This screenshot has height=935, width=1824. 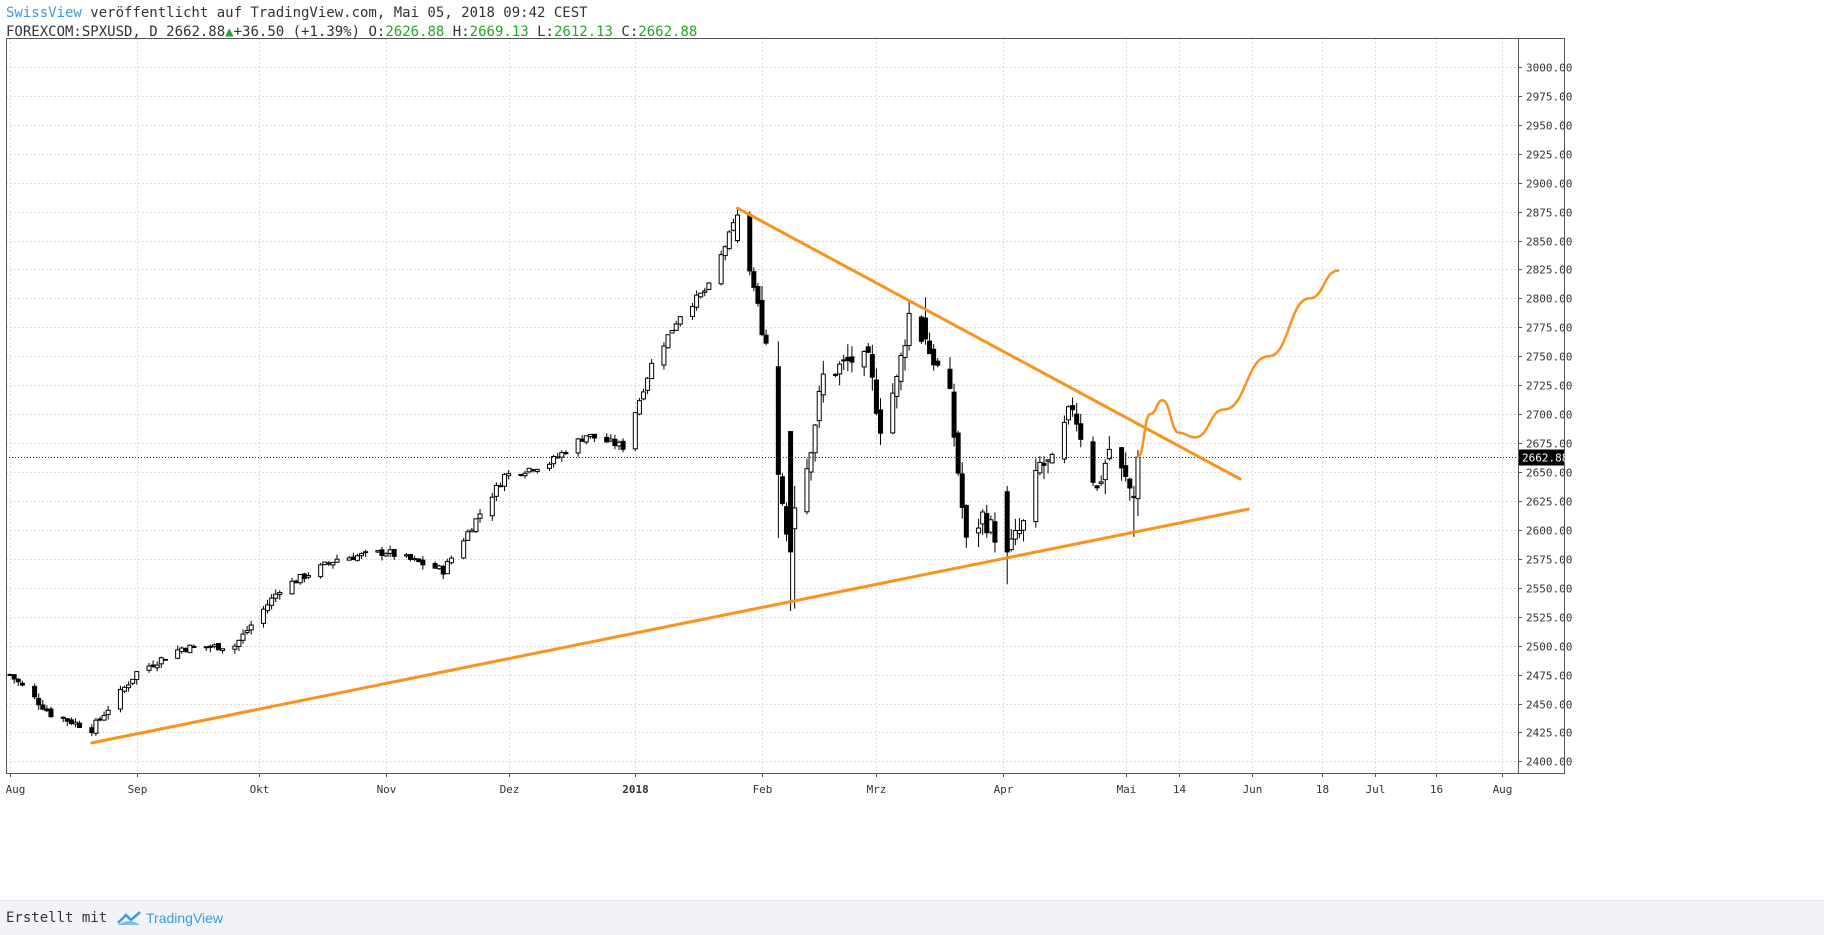 I want to click on tradingview-brand: TradingView, so click(x=185, y=918).